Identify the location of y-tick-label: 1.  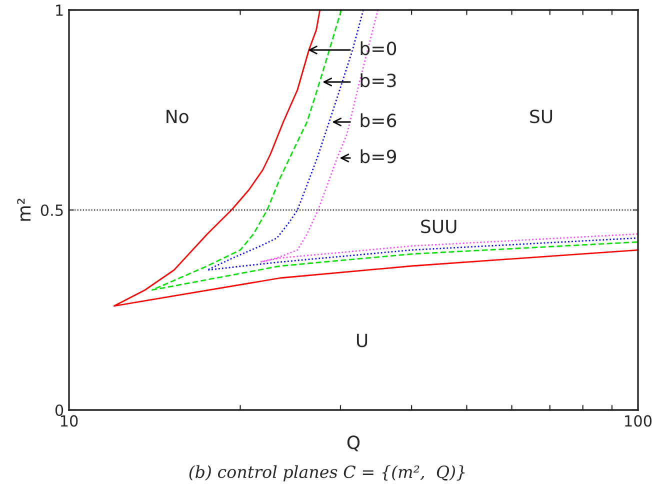
(59, 10).